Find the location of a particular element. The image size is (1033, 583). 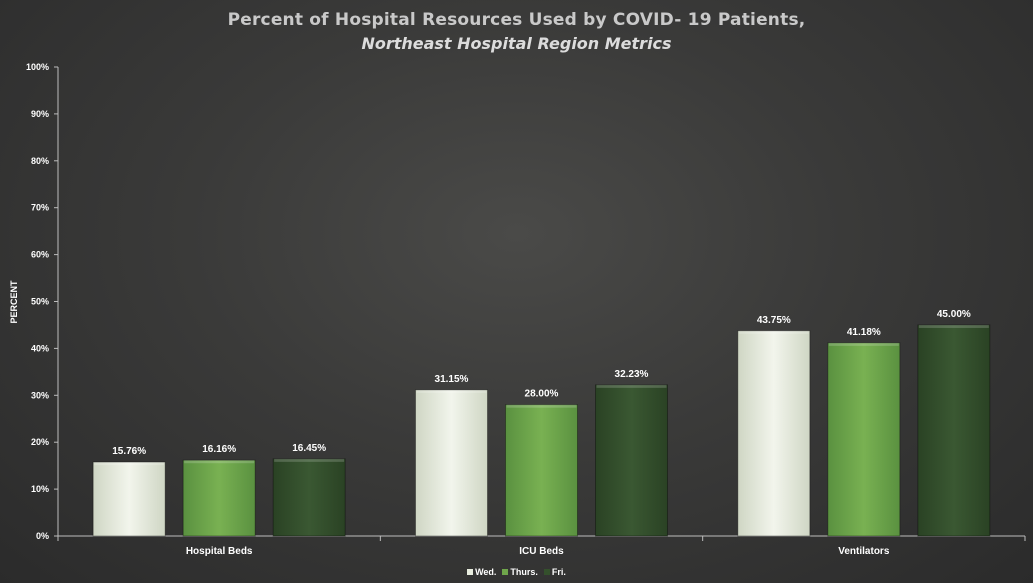

y-tick-label: 100% is located at coordinates (37, 67).